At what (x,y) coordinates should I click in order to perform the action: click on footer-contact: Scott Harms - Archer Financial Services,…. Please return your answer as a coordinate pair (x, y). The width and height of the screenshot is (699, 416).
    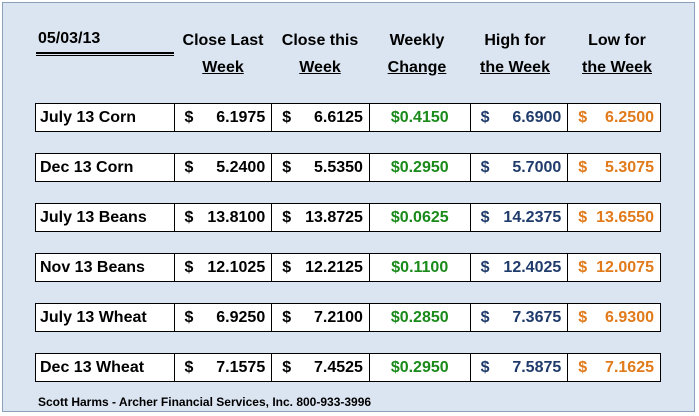
    Looking at the image, I should click on (205, 402).